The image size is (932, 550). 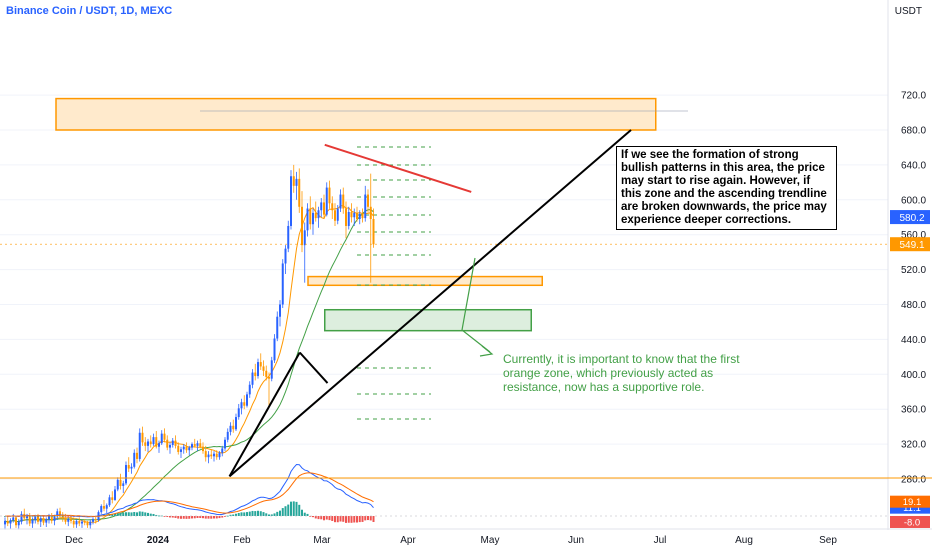 What do you see at coordinates (660, 540) in the screenshot?
I see `x-tick-label: Jul` at bounding box center [660, 540].